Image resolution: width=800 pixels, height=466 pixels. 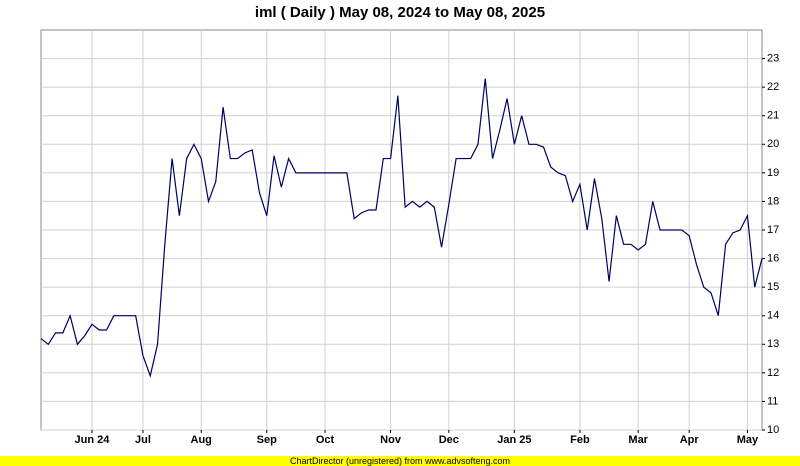 I want to click on x-tick-label: Sep, so click(x=267, y=440).